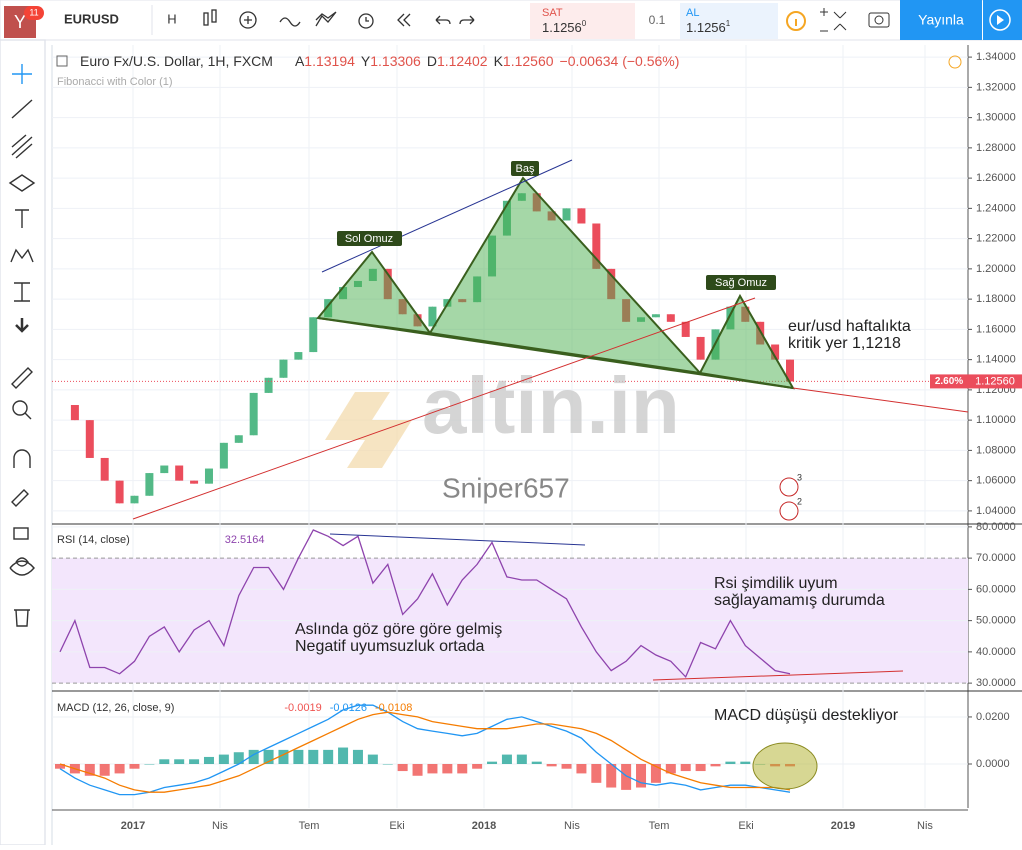 This screenshot has width=1022, height=850. What do you see at coordinates (995, 381) in the screenshot?
I see `price-label: 1.12560` at bounding box center [995, 381].